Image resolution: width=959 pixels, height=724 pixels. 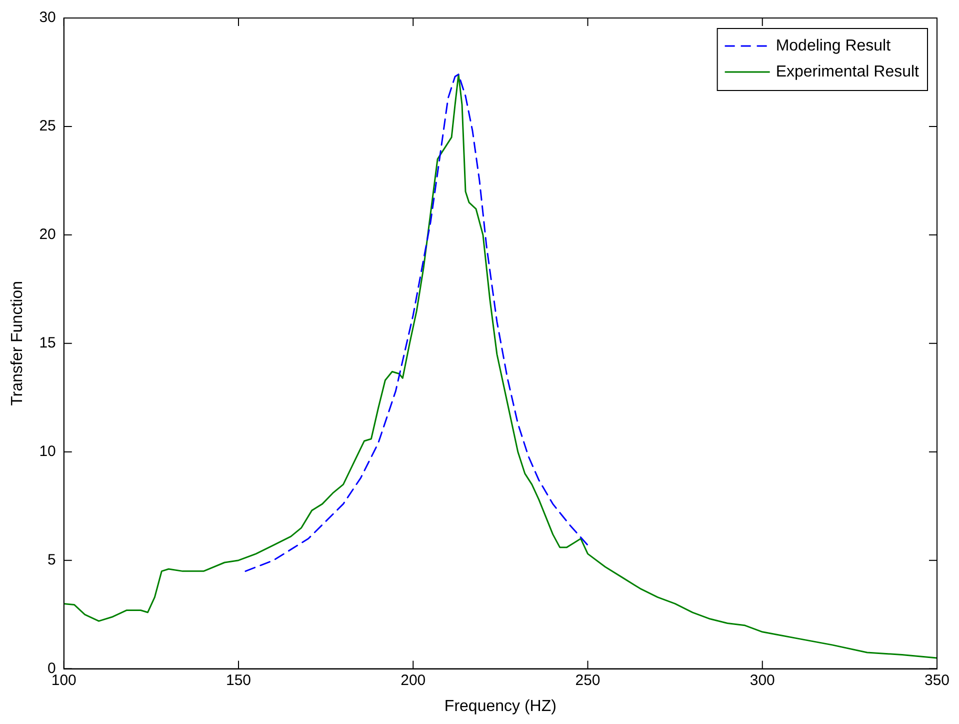 I want to click on x-tick-label: 350, so click(x=937, y=680).